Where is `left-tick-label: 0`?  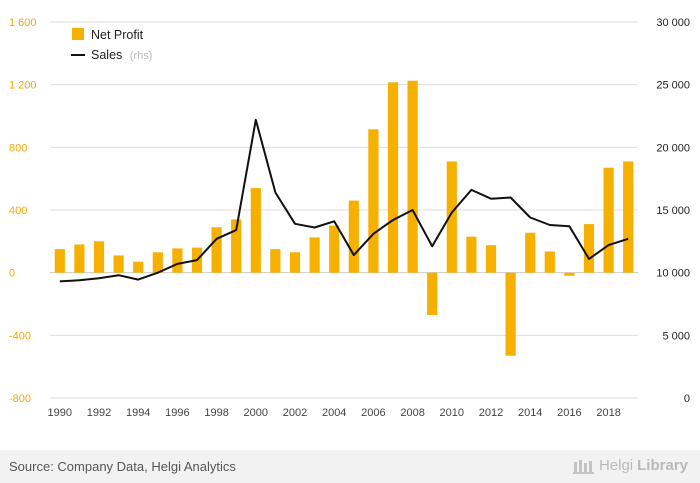 left-tick-label: 0 is located at coordinates (12, 274).